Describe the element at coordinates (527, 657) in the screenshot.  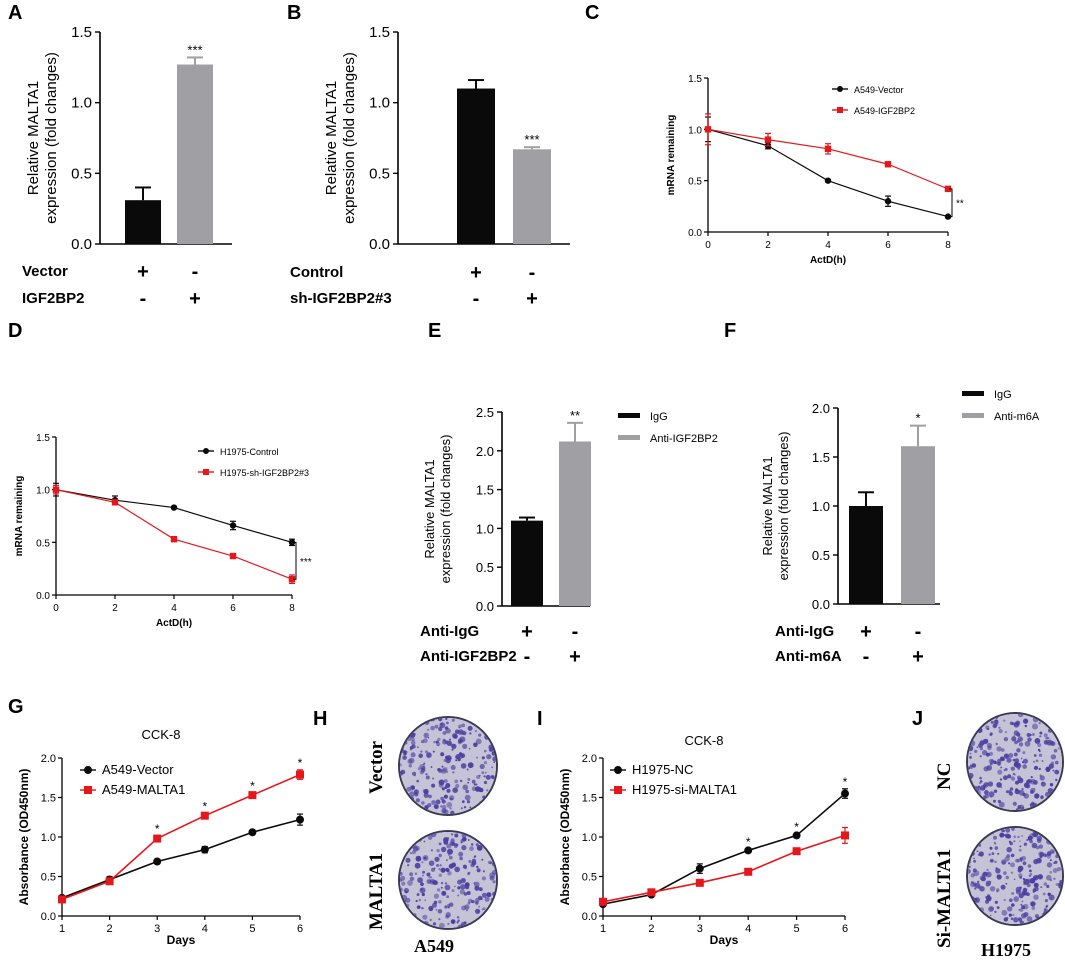
I see `chart-e-condition-mark: -` at that location.